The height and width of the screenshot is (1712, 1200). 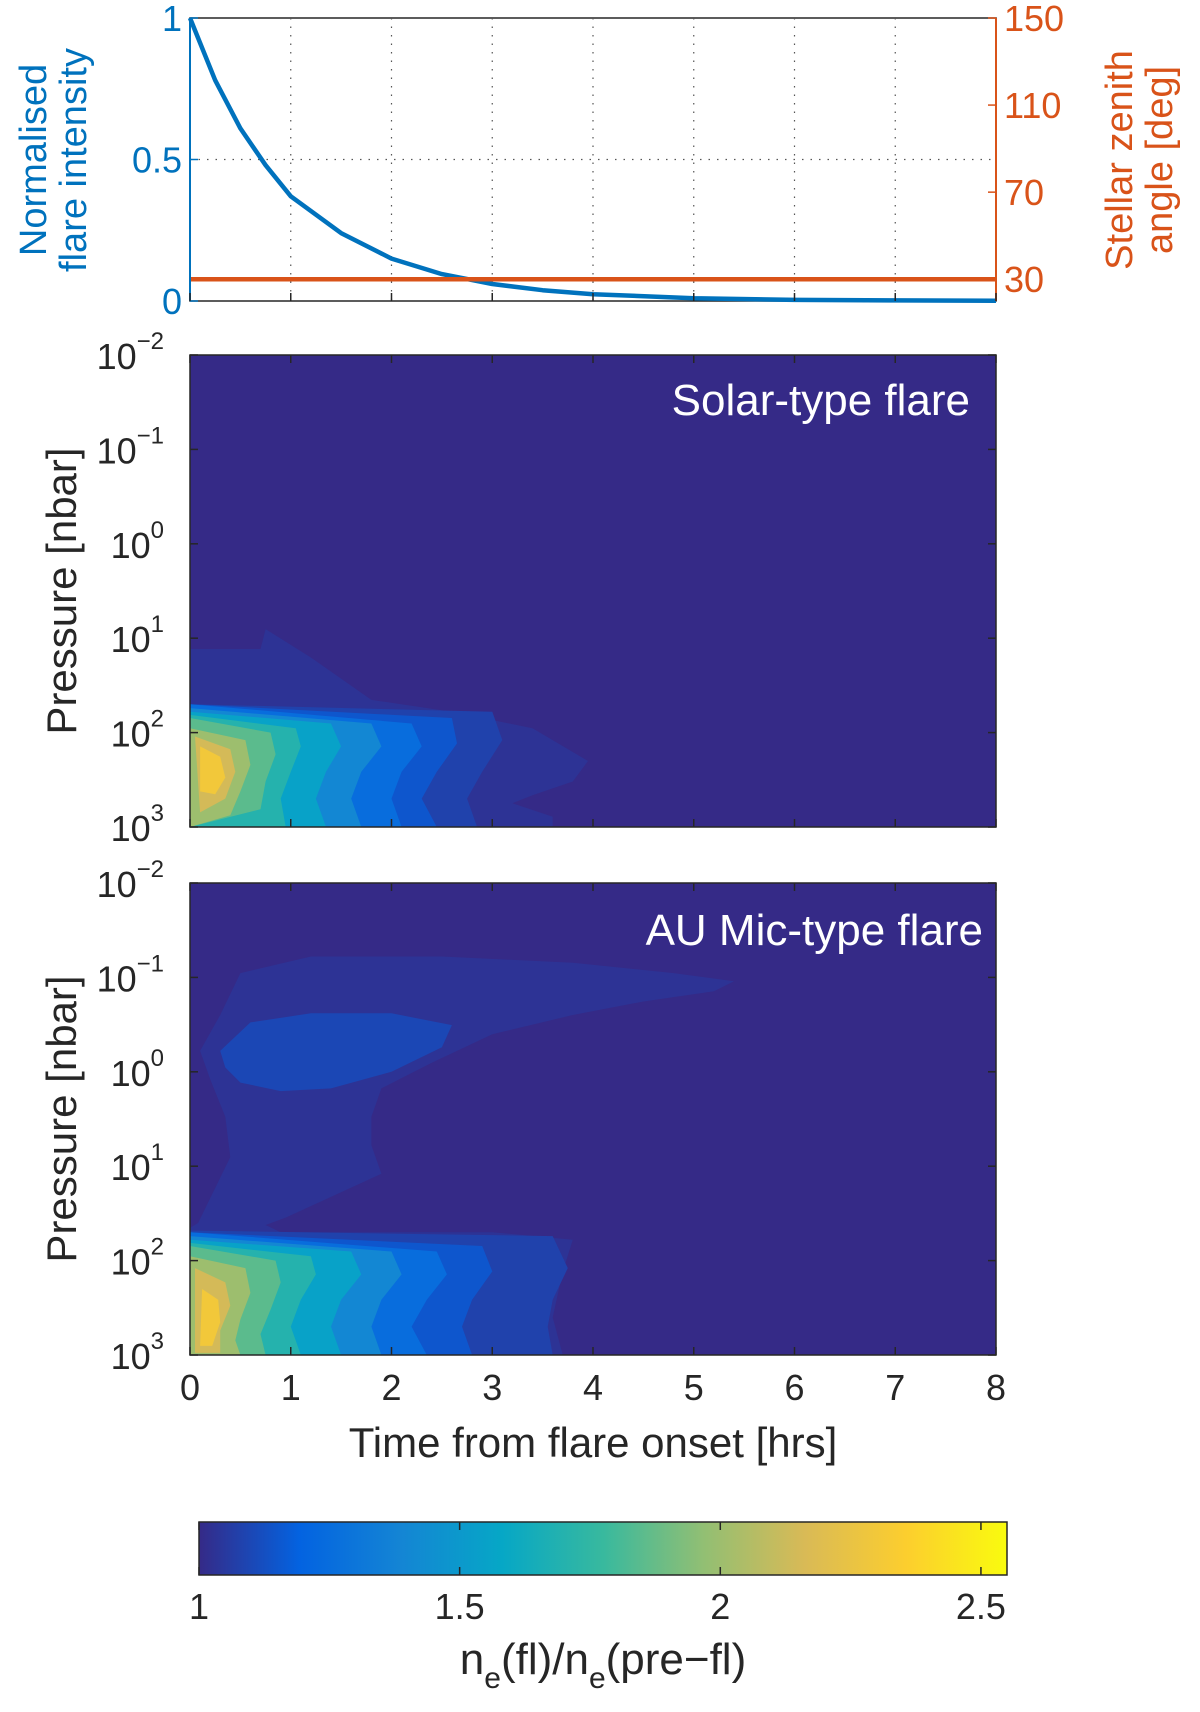 What do you see at coordinates (460, 1606) in the screenshot?
I see `colorbar-tick-label: 1.5` at bounding box center [460, 1606].